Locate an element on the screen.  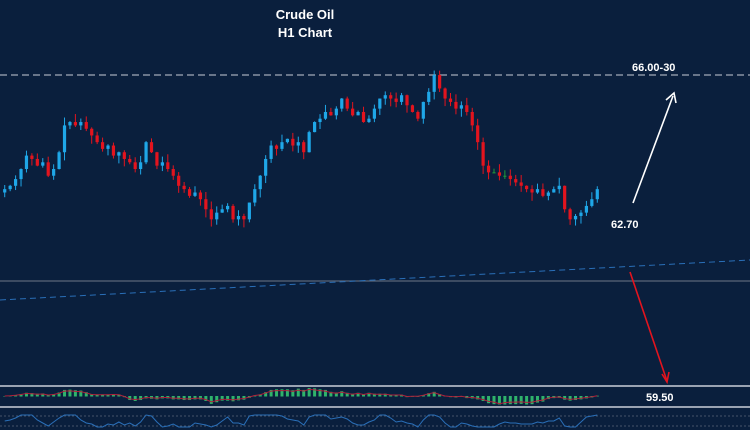
up-arrow-icon is located at coordinates (654, 147).